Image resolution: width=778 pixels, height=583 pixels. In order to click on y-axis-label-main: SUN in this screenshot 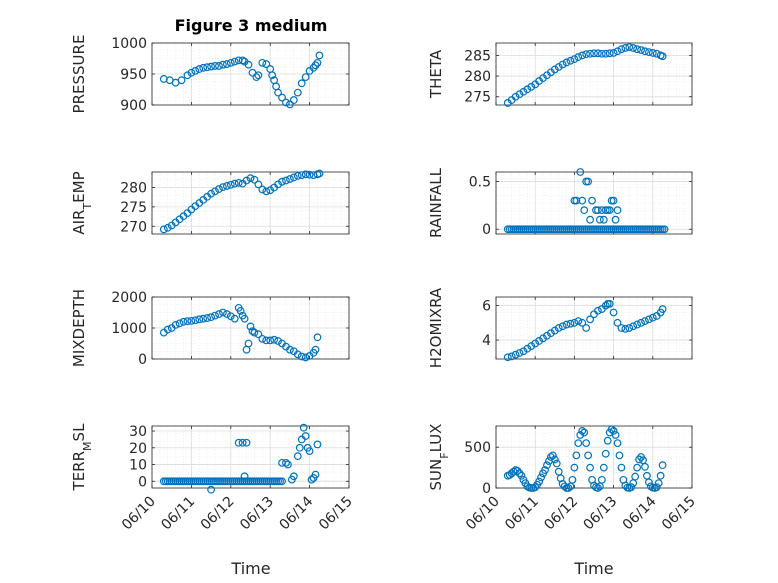, I will do `click(436, 475)`.